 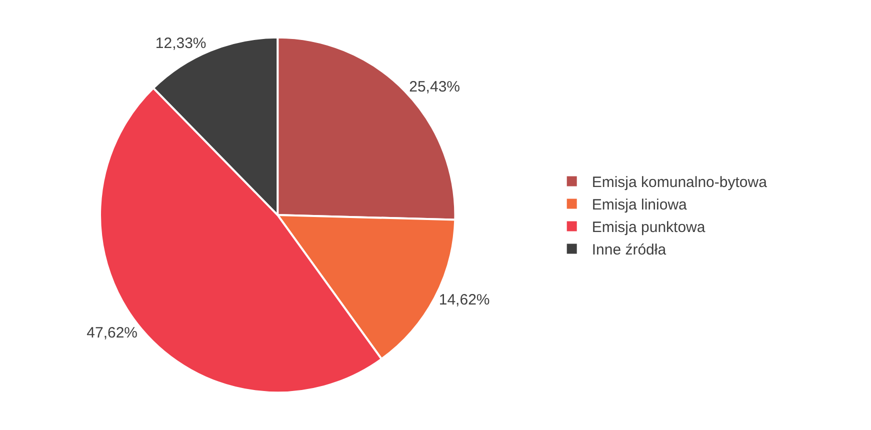 I want to click on legend-label: Emisja liniowa, so click(x=640, y=205).